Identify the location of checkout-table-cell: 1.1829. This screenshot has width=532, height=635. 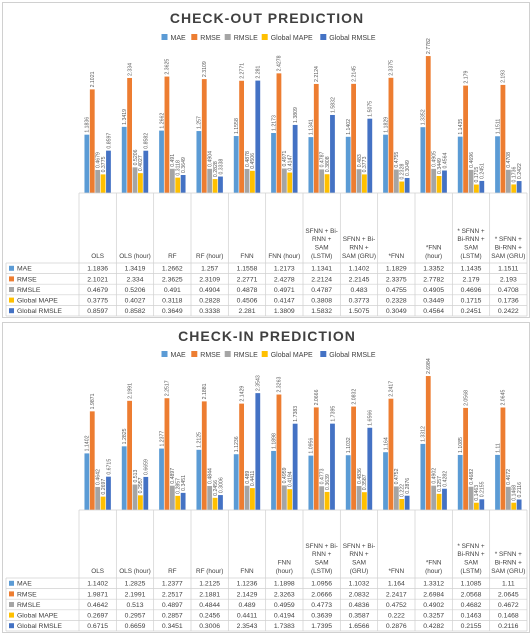
(396, 269).